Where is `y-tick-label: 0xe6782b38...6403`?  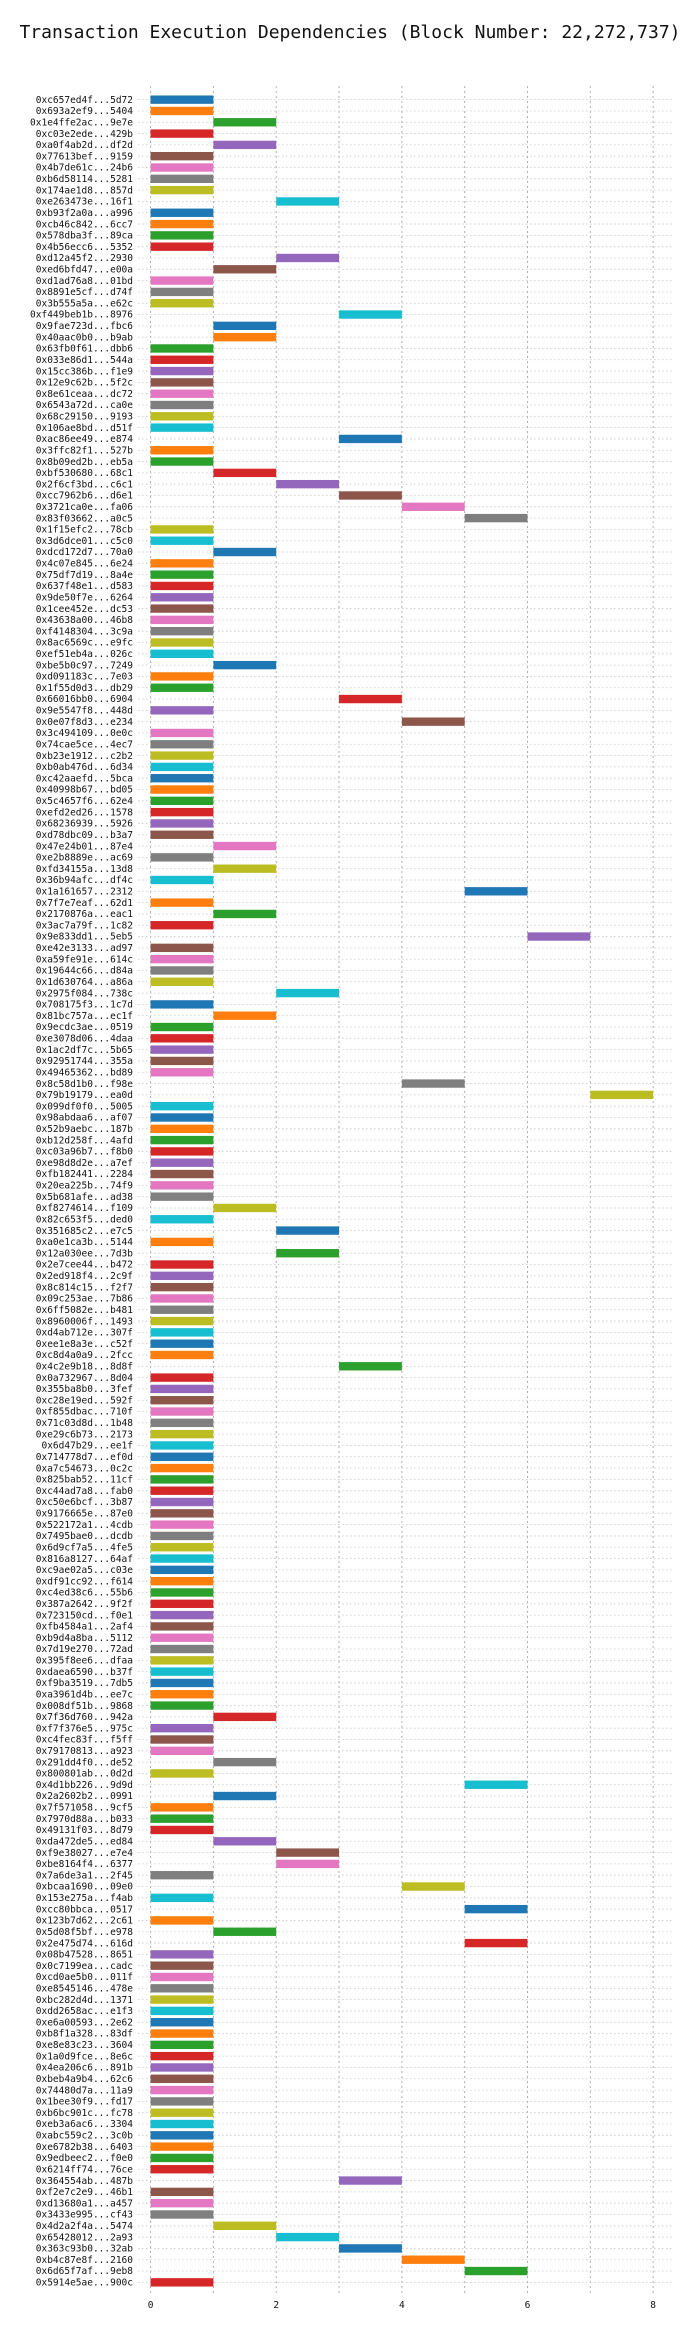 y-tick-label: 0xe6782b38...6403 is located at coordinates (84, 2147).